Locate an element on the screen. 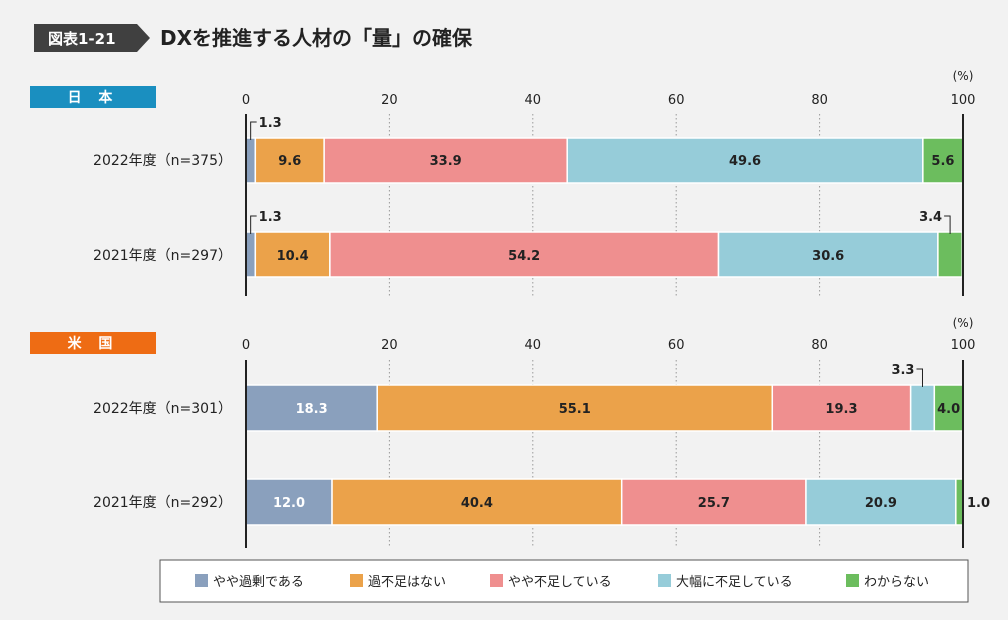 This screenshot has width=1008, height=620. region-tag-japan-label: 日 本 is located at coordinates (93, 97).